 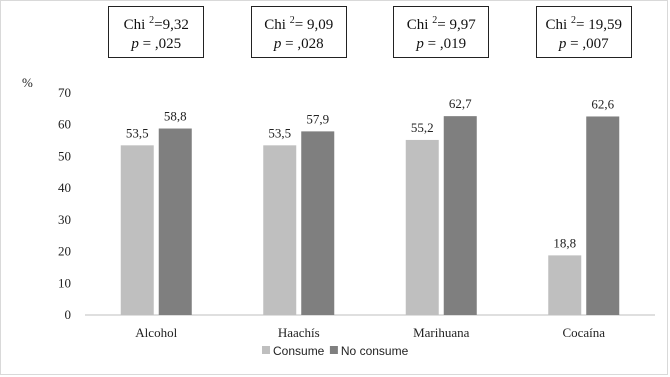 I want to click on chi-square-box: Chi 2= 9,97 p = ,019, so click(x=441, y=32).